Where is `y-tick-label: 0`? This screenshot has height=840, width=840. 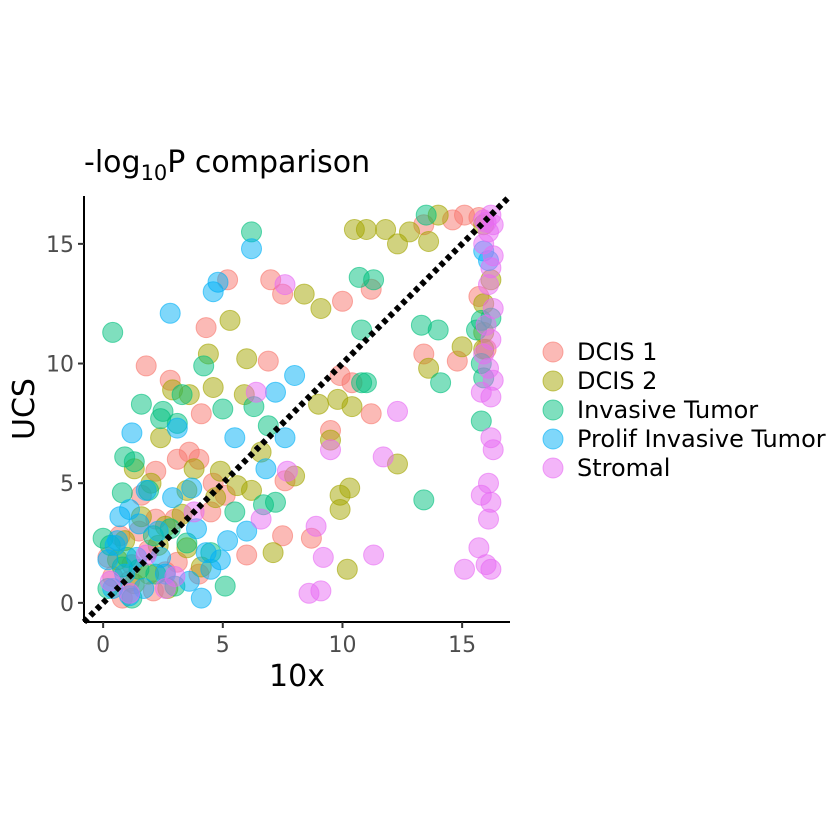 y-tick-label: 0 is located at coordinates (67, 604).